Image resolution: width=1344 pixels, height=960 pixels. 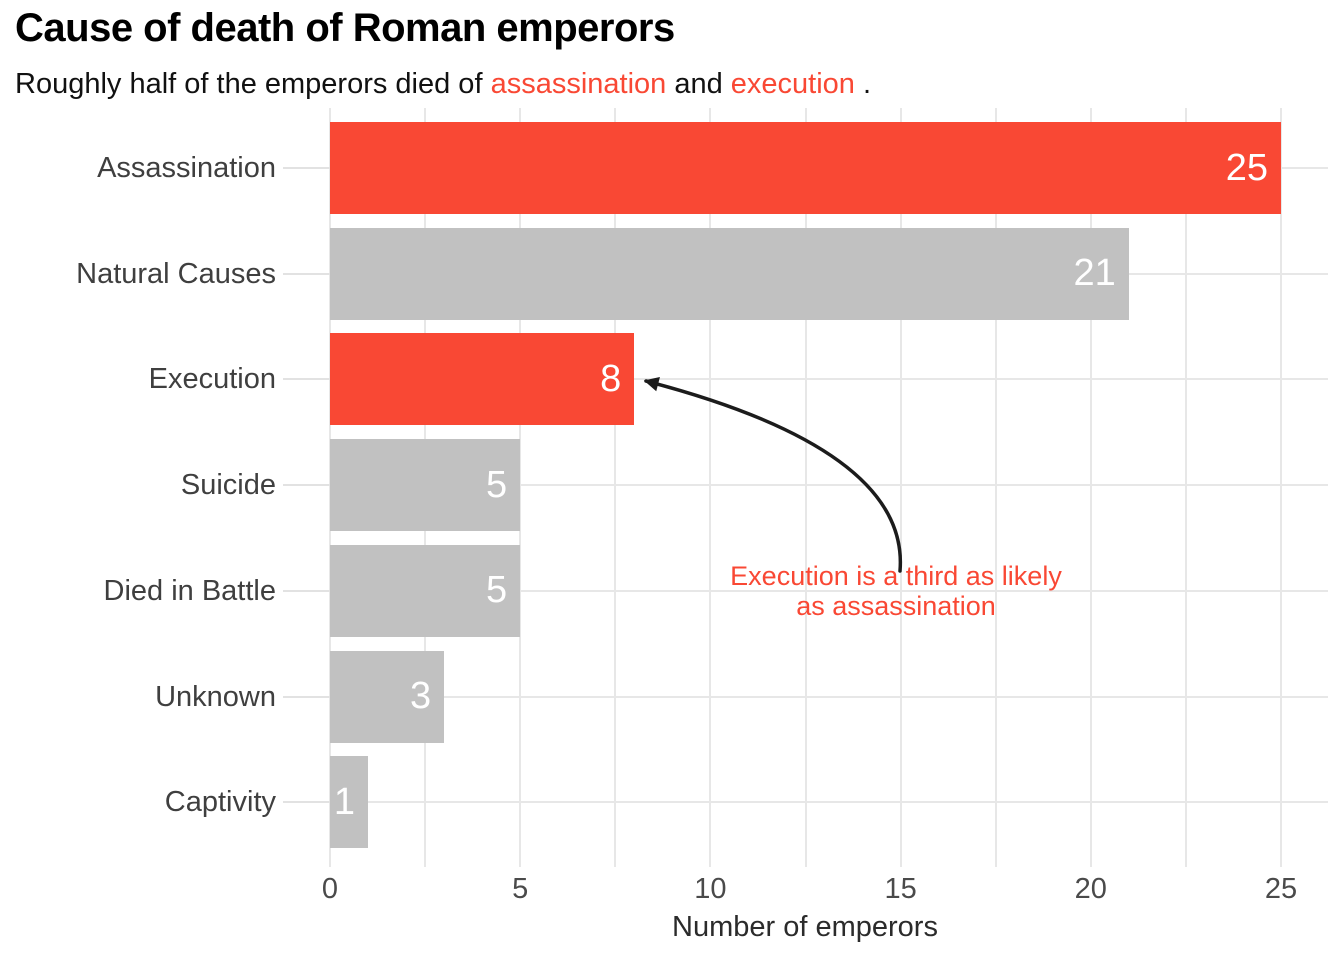 I want to click on gridline-horizontal-captivity, so click(x=829, y=802).